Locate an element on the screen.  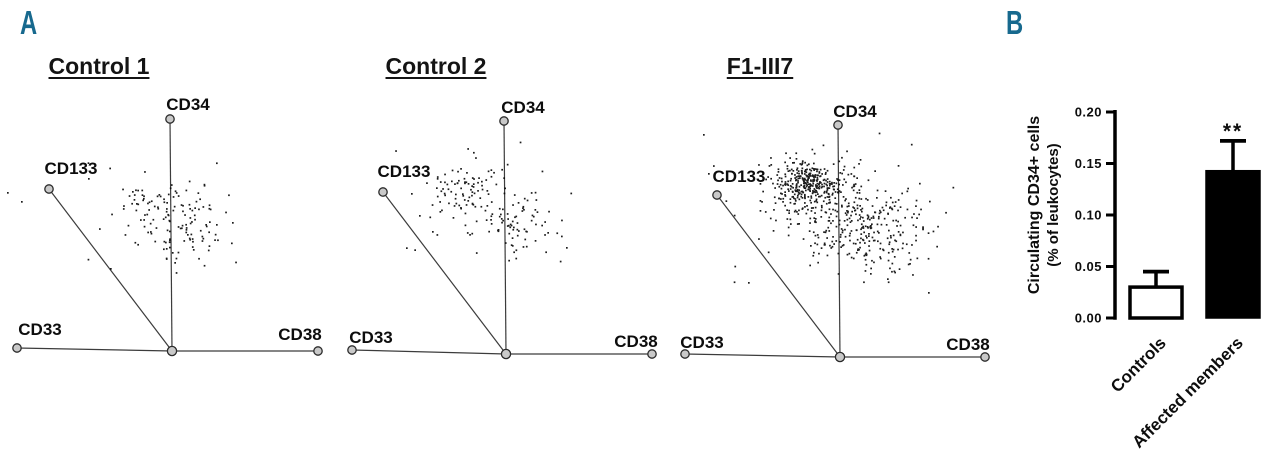
axis-node-cd133 is located at coordinates (717, 195).